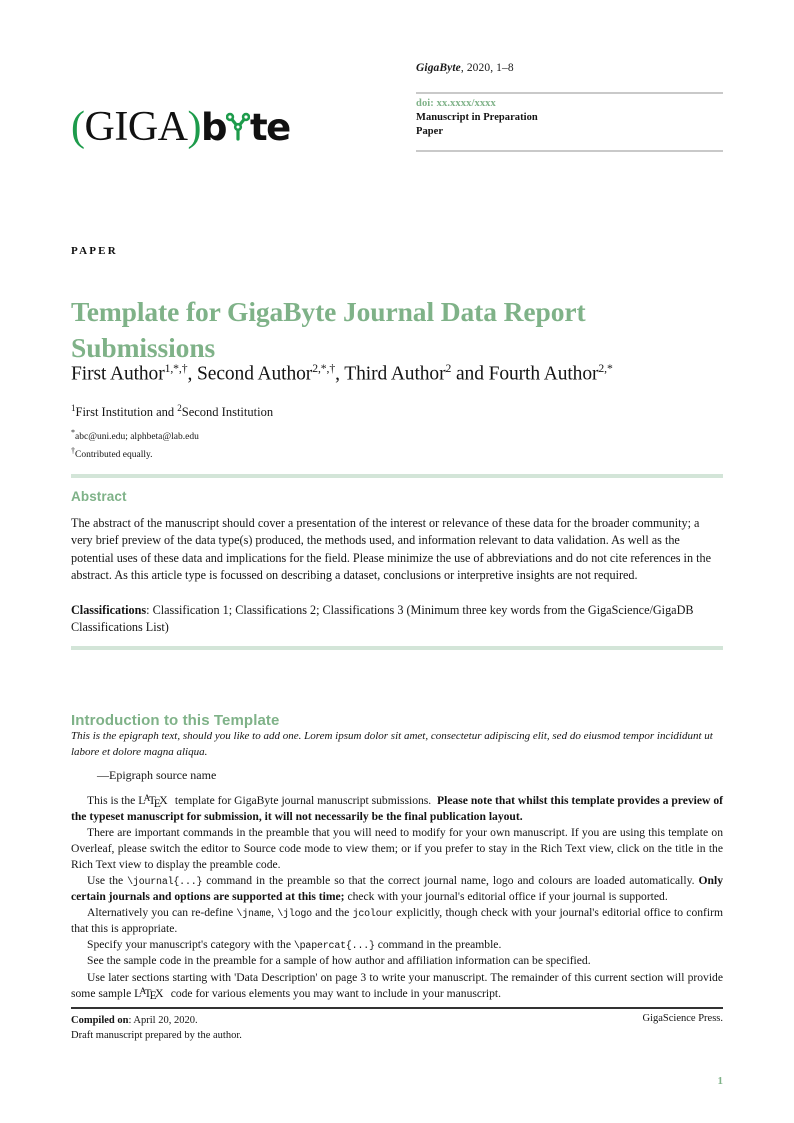  Describe the element at coordinates (175, 721) in the screenshot. I see `section-heading-introduction: Introduction to this Template` at that location.